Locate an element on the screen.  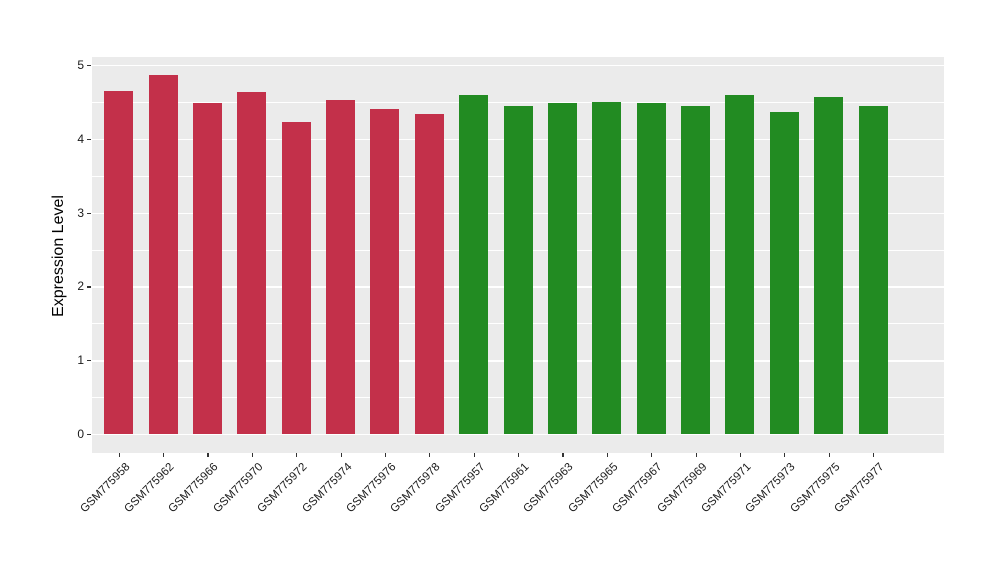
bar-GSM775969 is located at coordinates (695, 269).